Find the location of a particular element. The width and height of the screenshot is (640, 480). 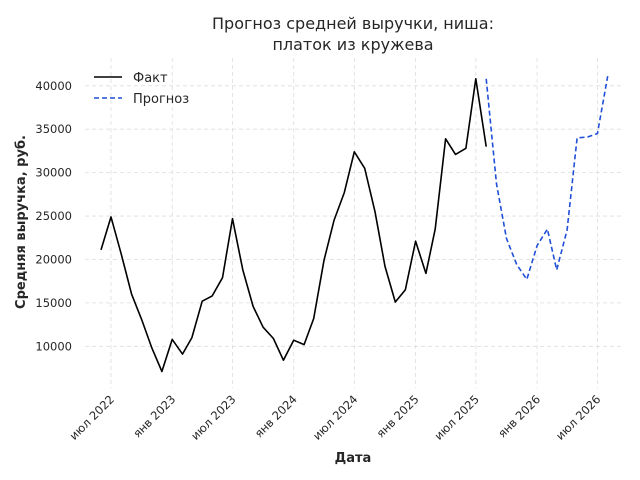

legend-label-forecast: Прогноз is located at coordinates (161, 99).